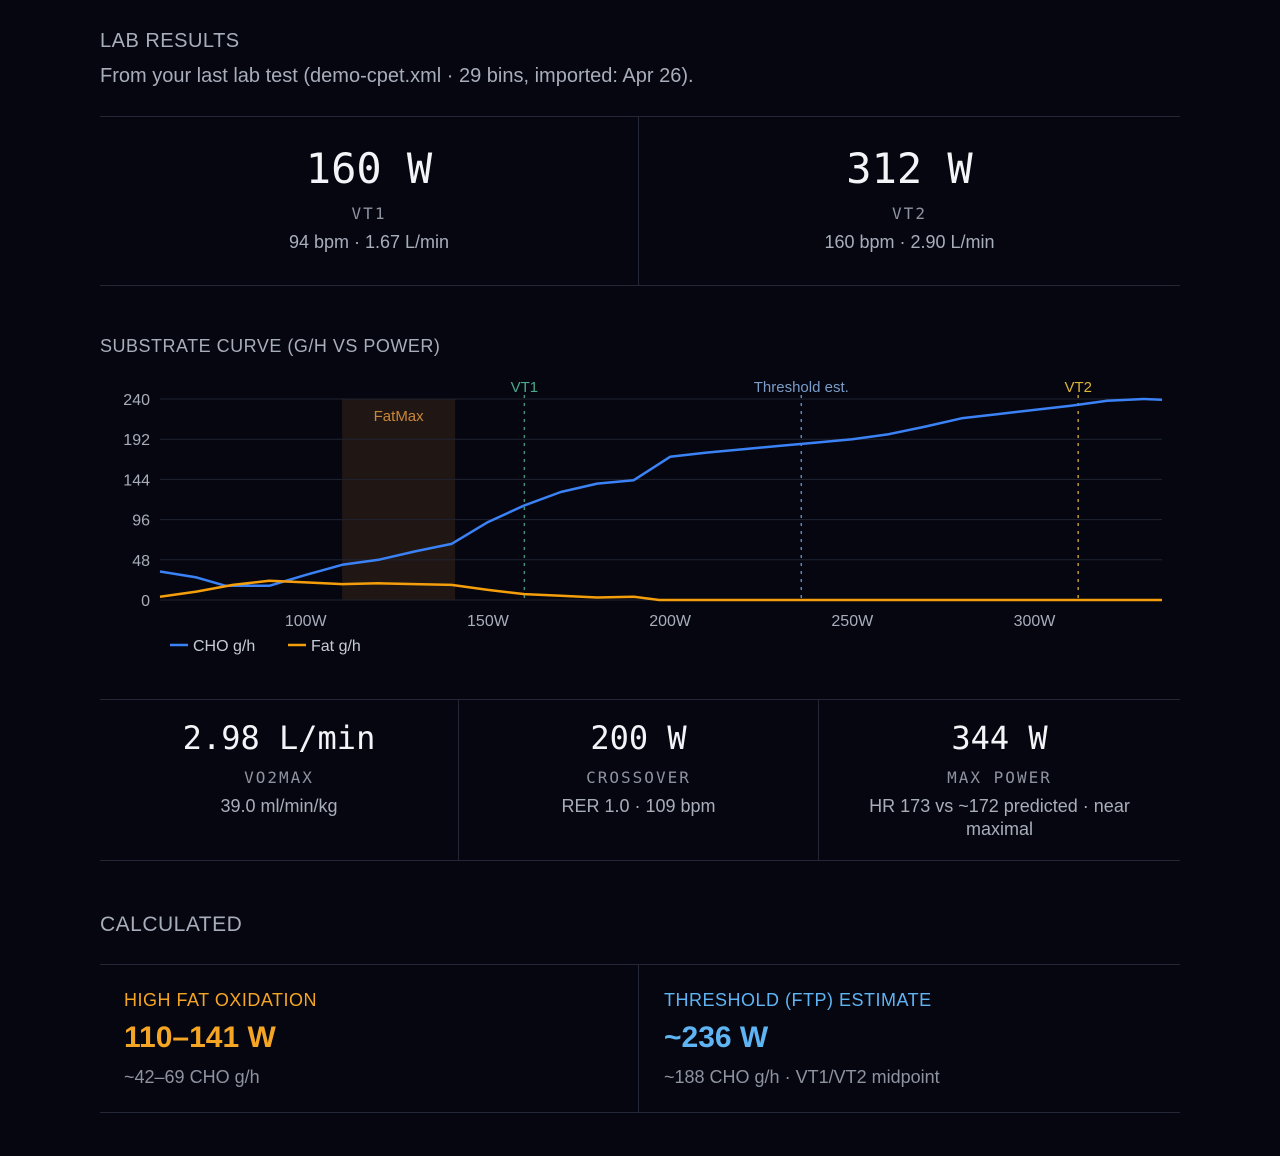 The image size is (1280, 1156). What do you see at coordinates (136, 480) in the screenshot?
I see `y-tick-label: 144` at bounding box center [136, 480].